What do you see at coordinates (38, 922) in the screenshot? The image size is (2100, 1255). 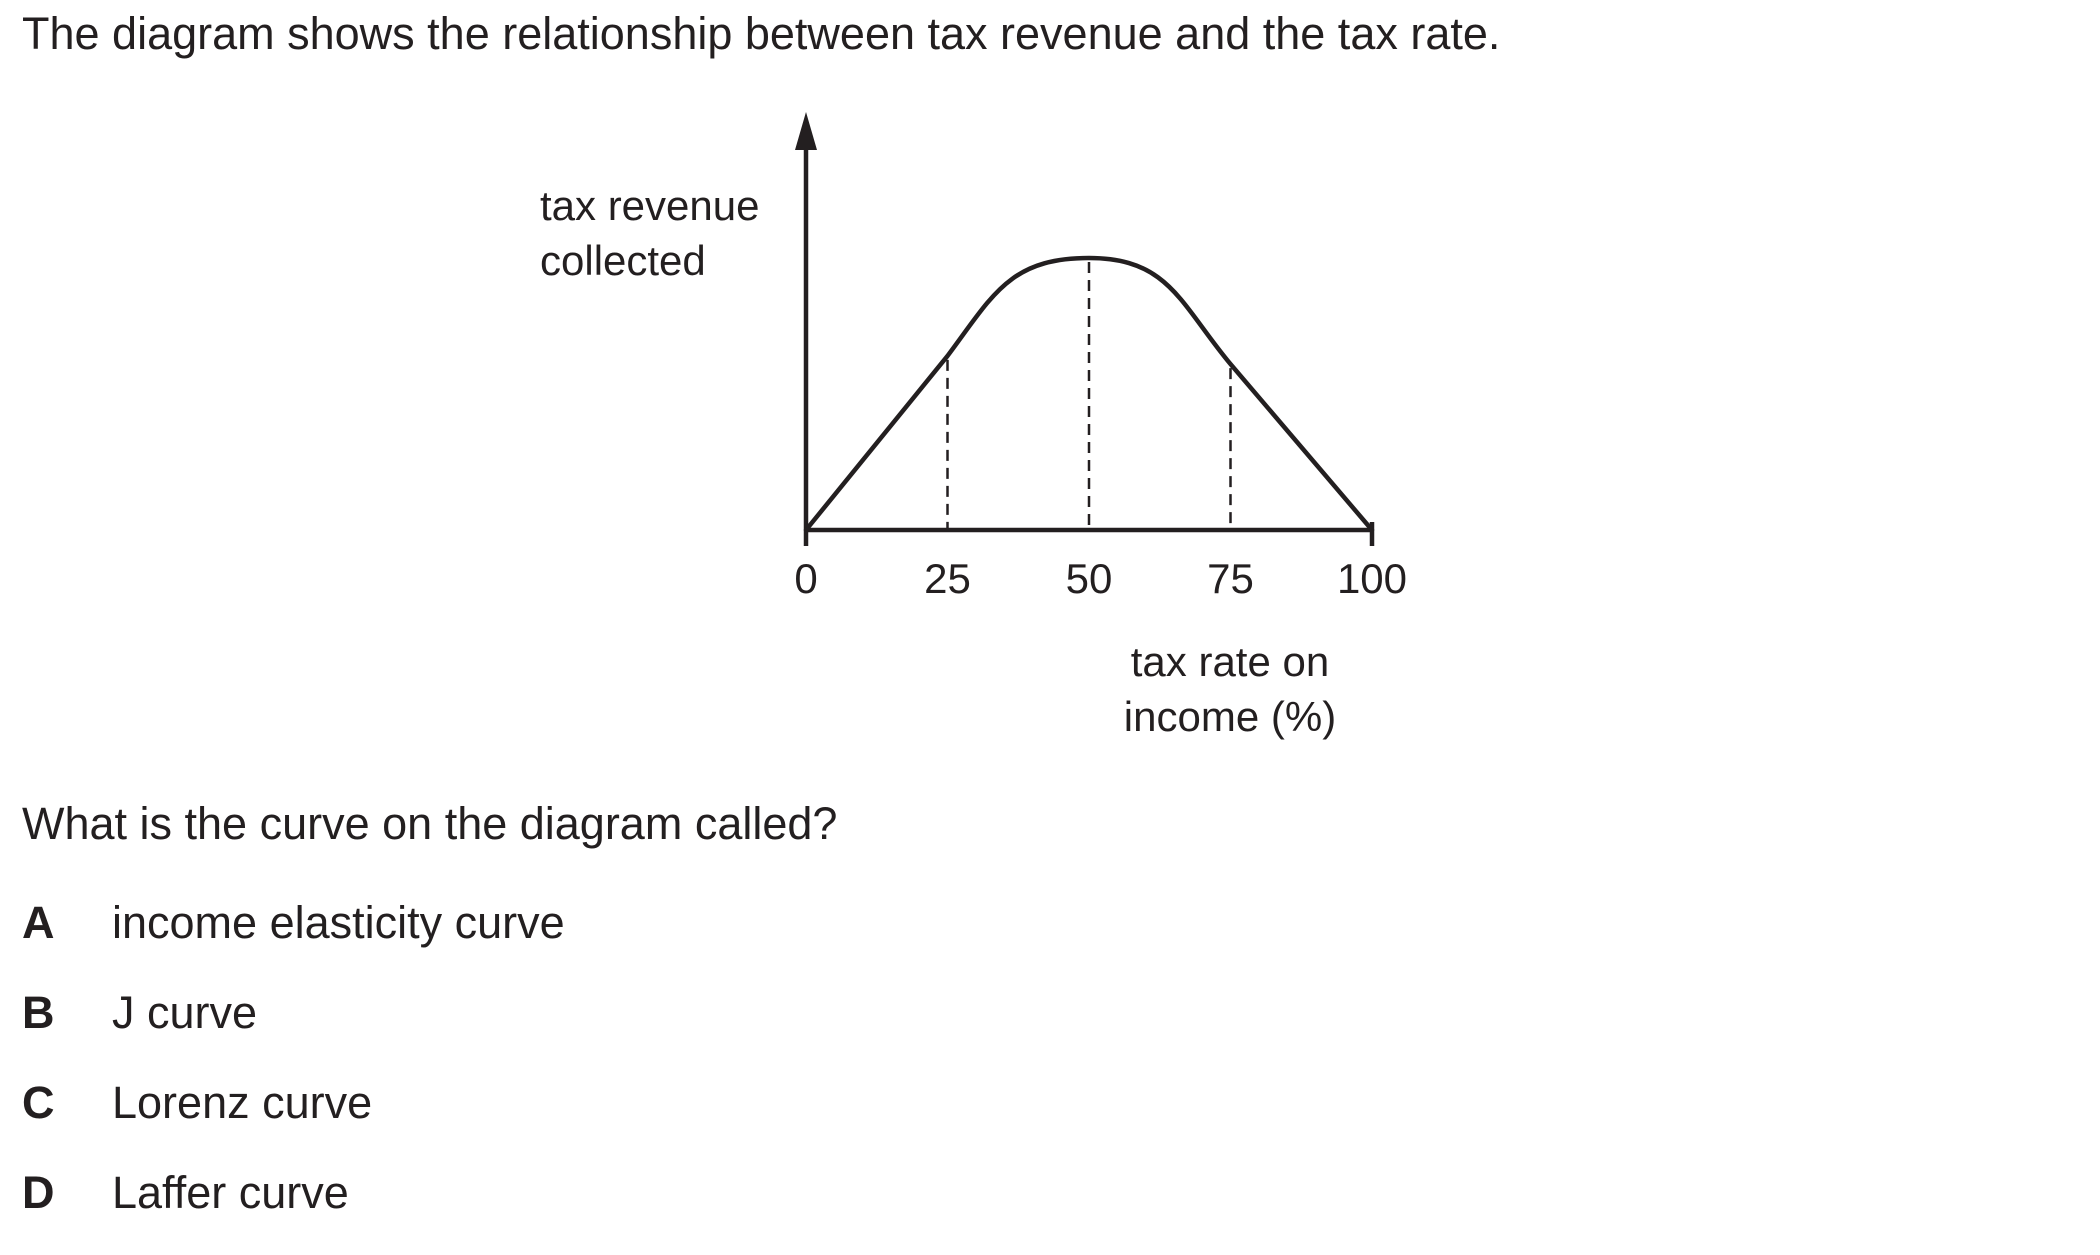 I see `option-letter: A` at bounding box center [38, 922].